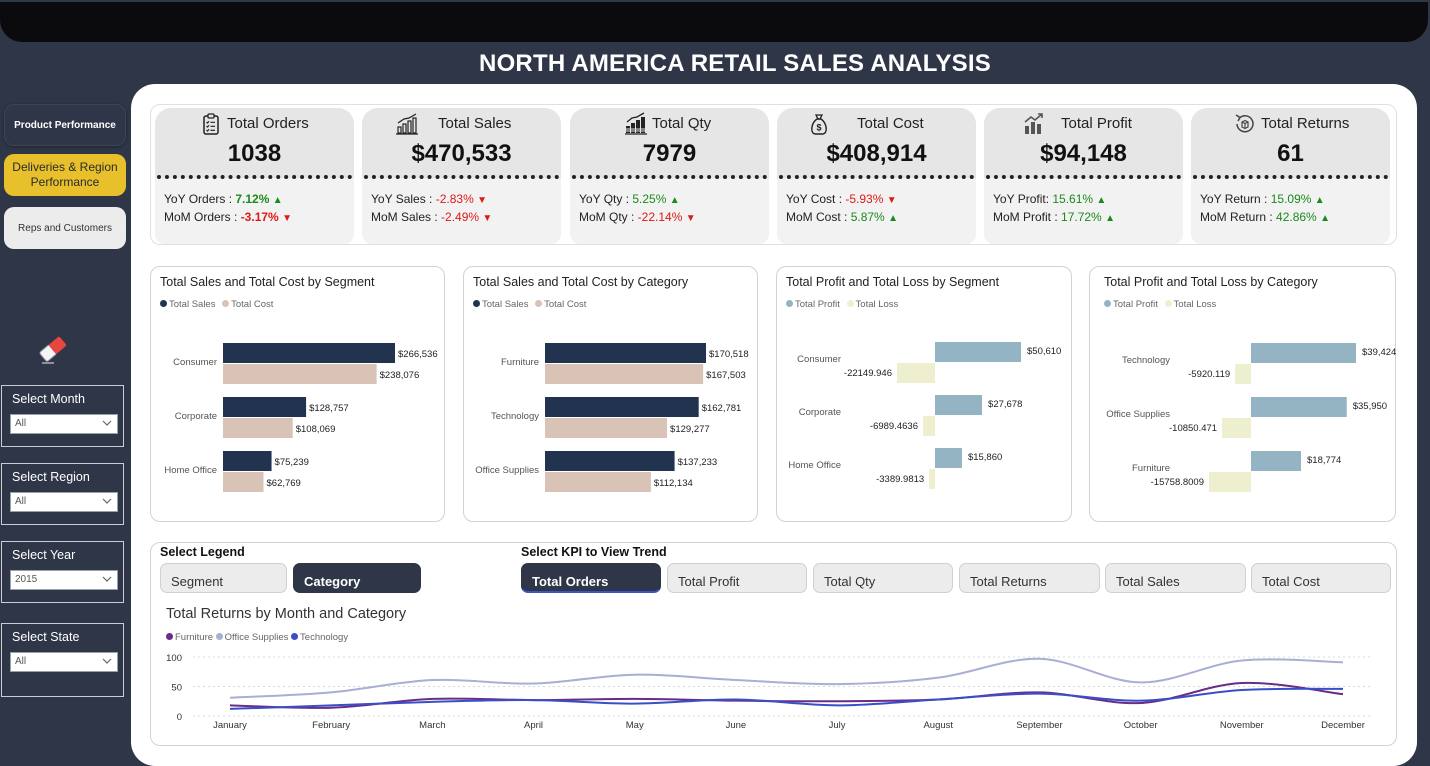  I want to click on kpi-option-total-returns: Total Returns, so click(1029, 578).